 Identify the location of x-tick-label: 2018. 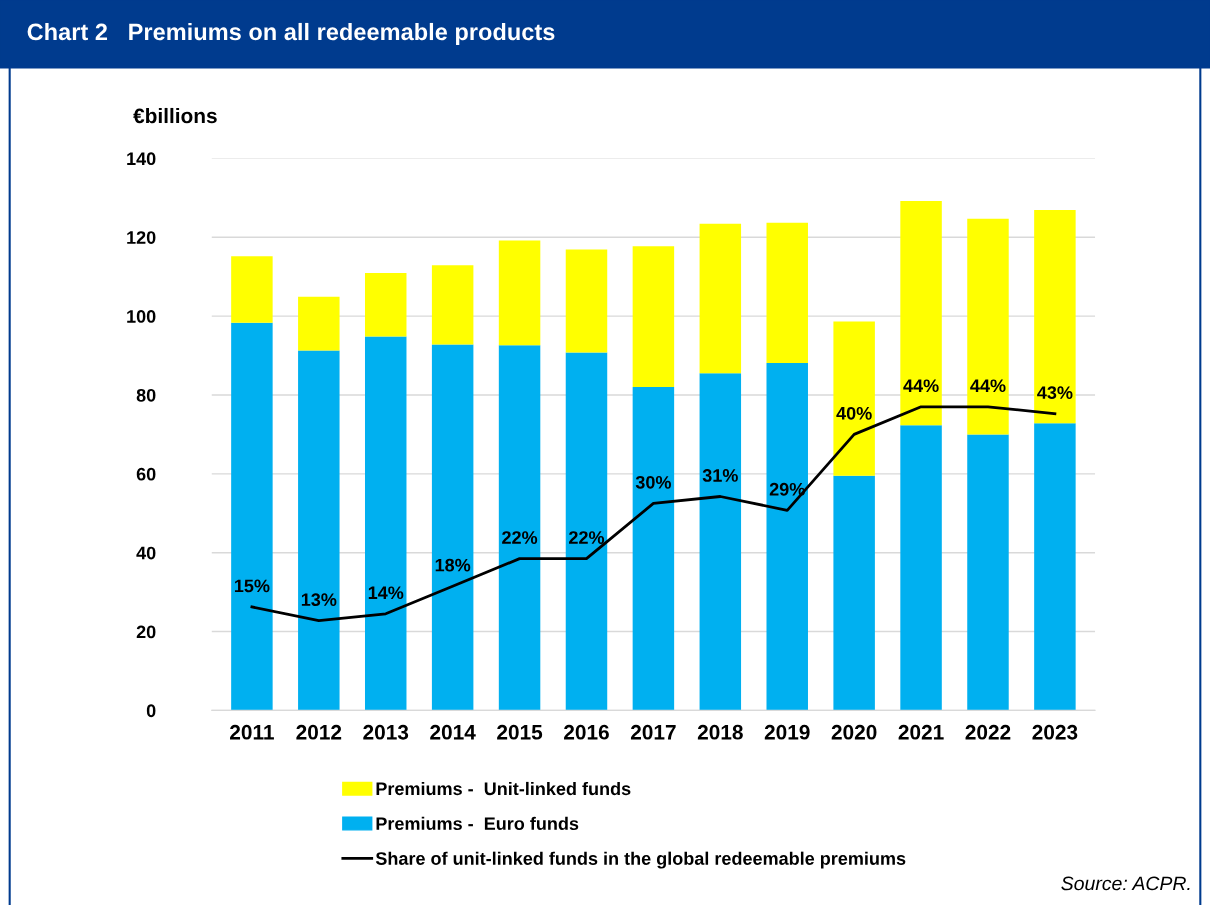
(720, 732).